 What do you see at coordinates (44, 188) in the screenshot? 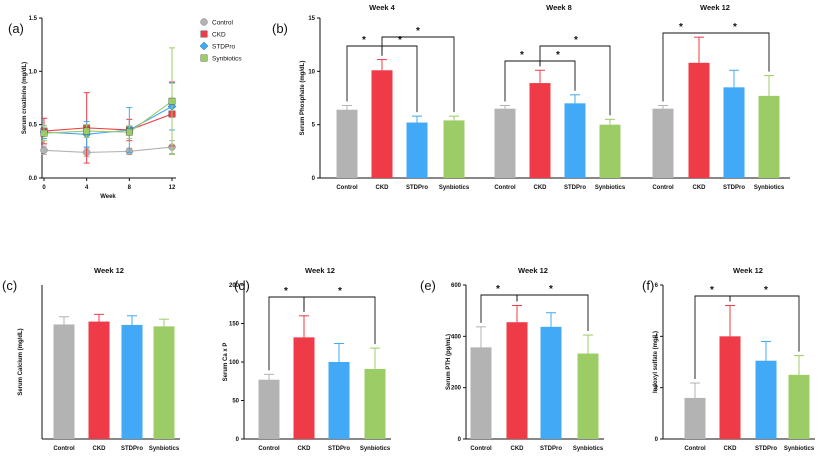
I see `x-tick-label: 0` at bounding box center [44, 188].